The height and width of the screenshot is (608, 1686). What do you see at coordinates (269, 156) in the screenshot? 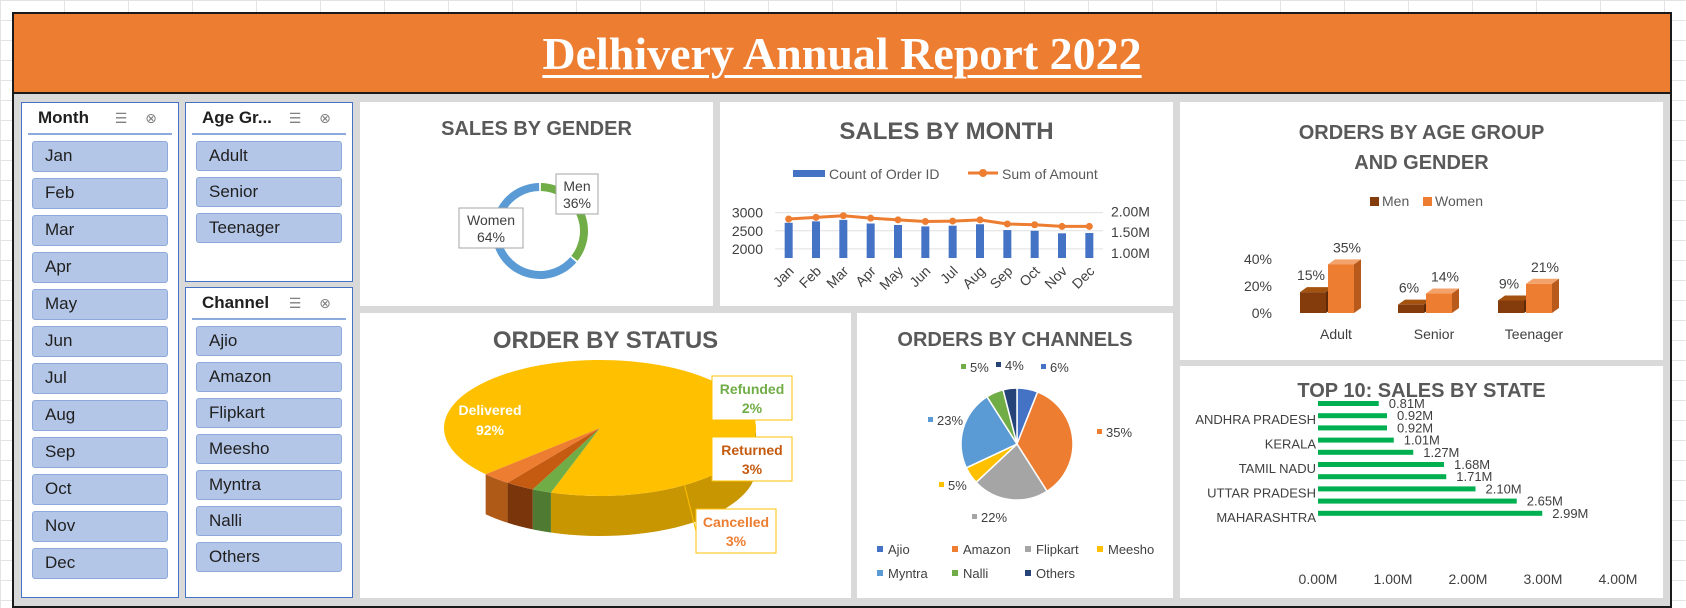
I see `age-slicer-item-adult: Adult` at bounding box center [269, 156].